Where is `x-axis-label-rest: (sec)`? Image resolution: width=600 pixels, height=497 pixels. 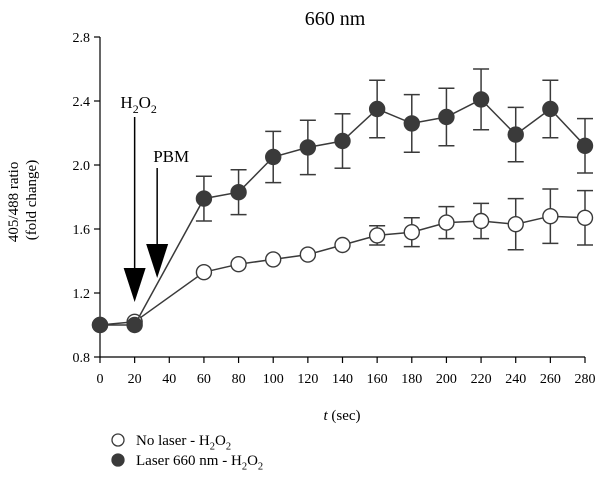
x-axis-label-rest: (sec) is located at coordinates (344, 416).